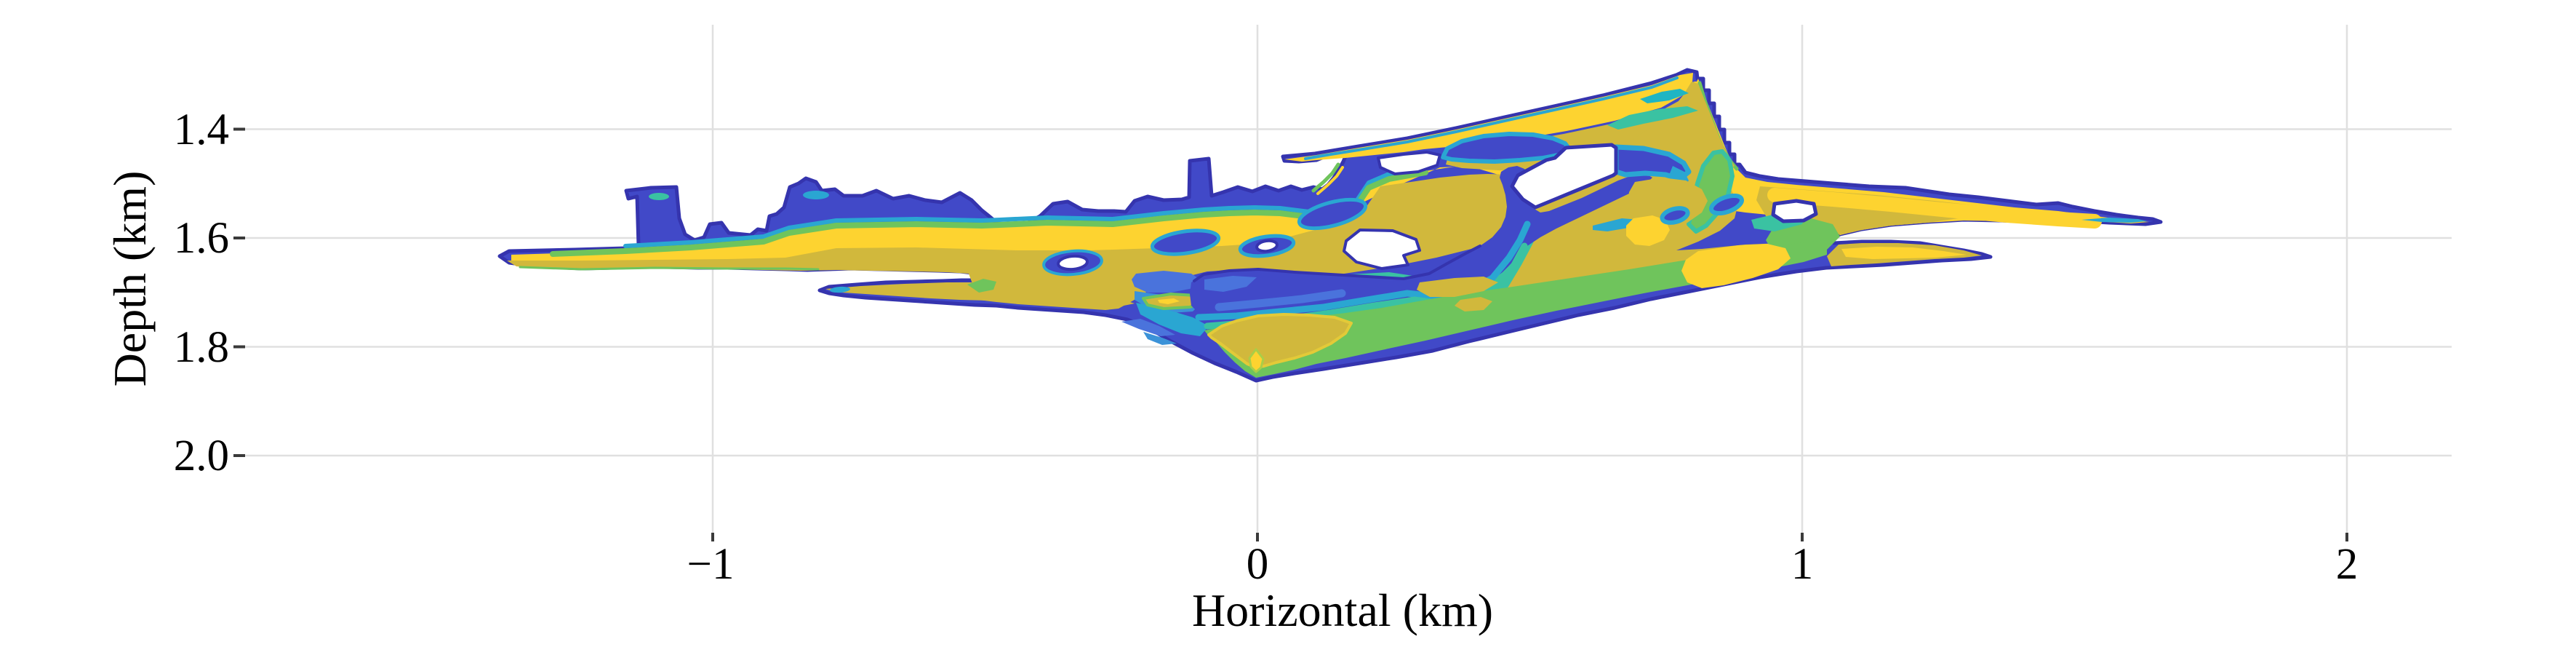 The image size is (2576, 655). Describe the element at coordinates (201, 238) in the screenshot. I see `svg-text: 1.6` at that location.